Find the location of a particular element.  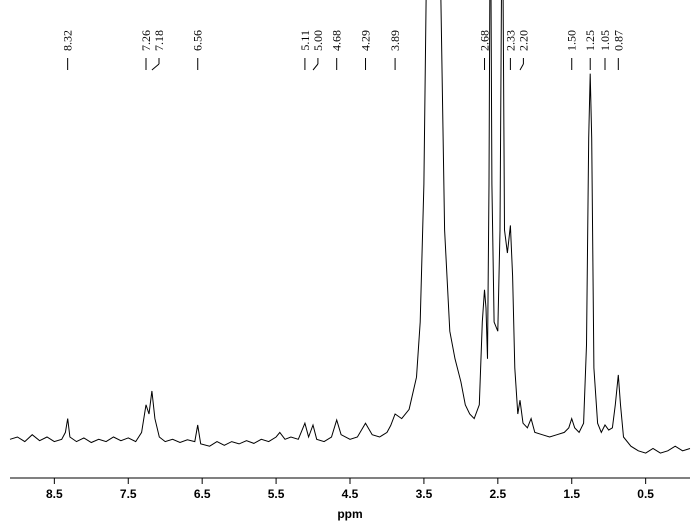

peak-label: 2.68 is located at coordinates (485, 40).